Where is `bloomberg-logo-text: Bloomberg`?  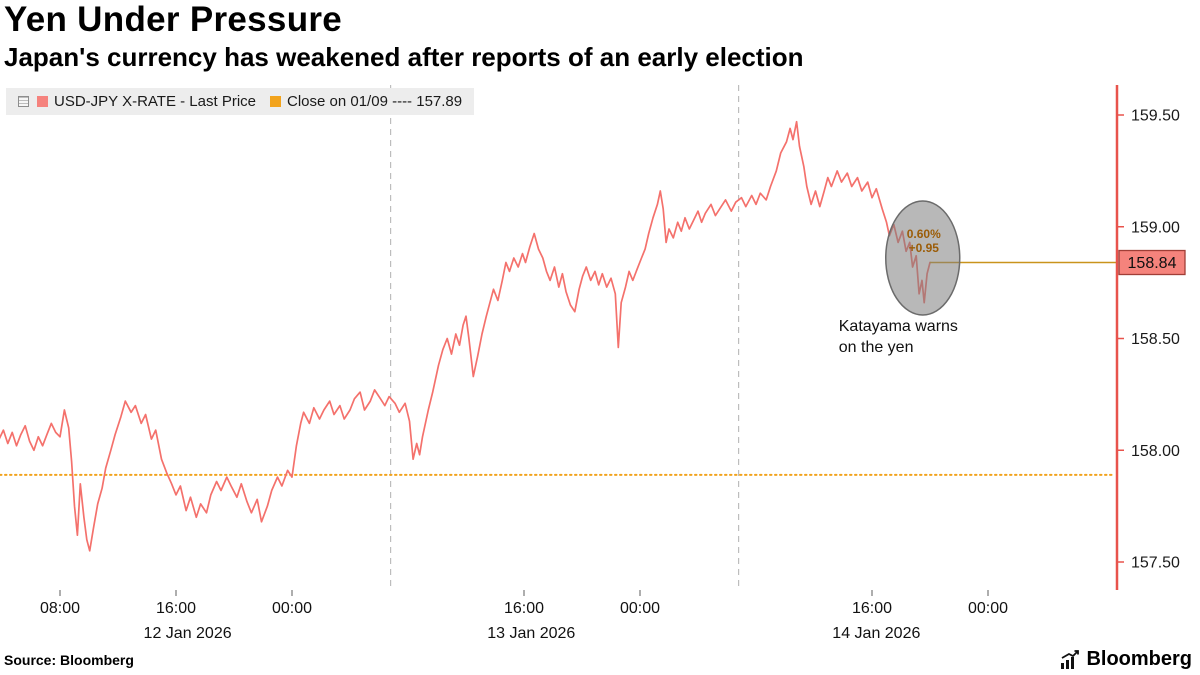
bloomberg-logo-text: Bloomberg is located at coordinates (1139, 659).